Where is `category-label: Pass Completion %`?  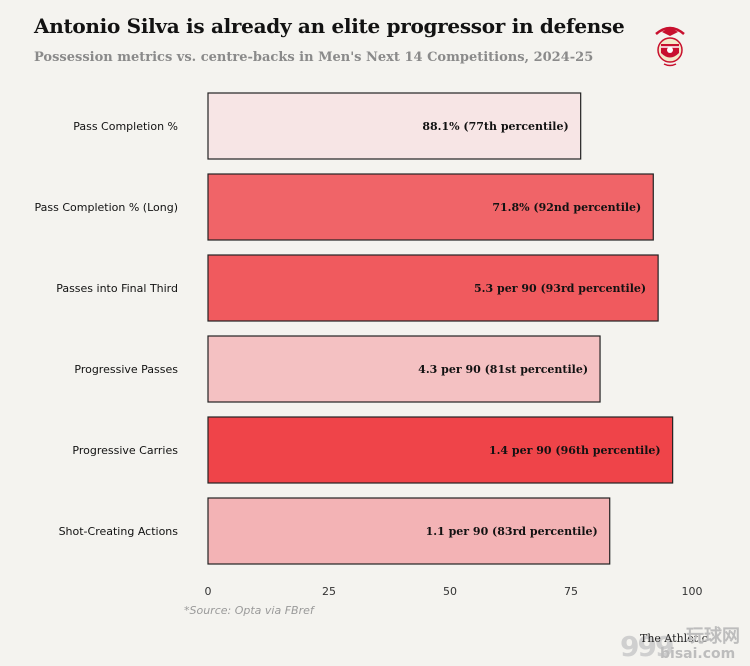 category-label: Pass Completion % is located at coordinates (125, 126).